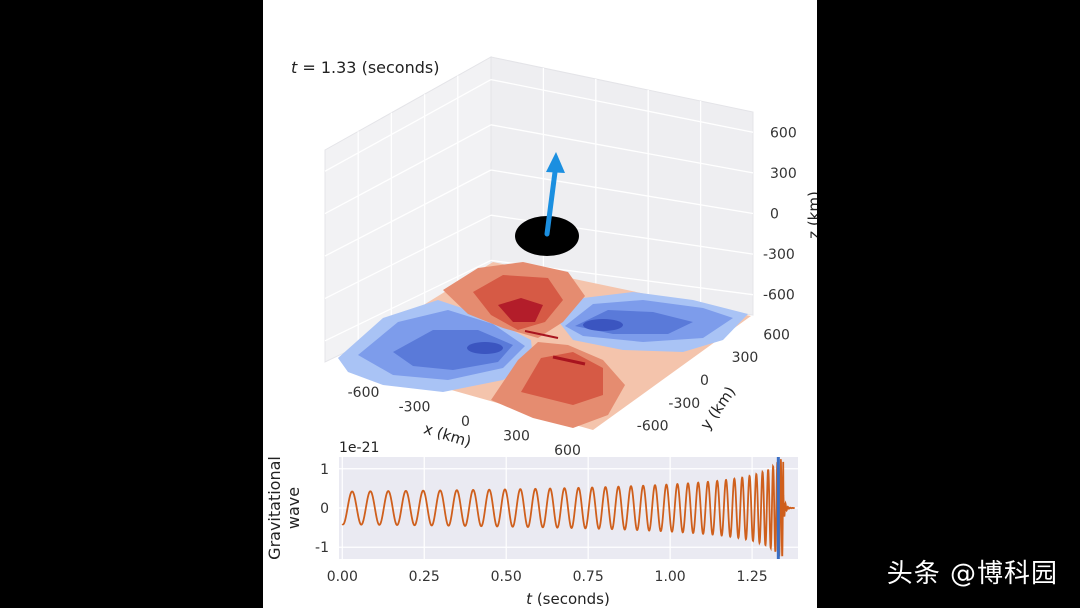 Image resolution: width=1080 pixels, height=608 pixels. Describe the element at coordinates (541, 334) in the screenshot. I see `contour-center-streak` at that location.